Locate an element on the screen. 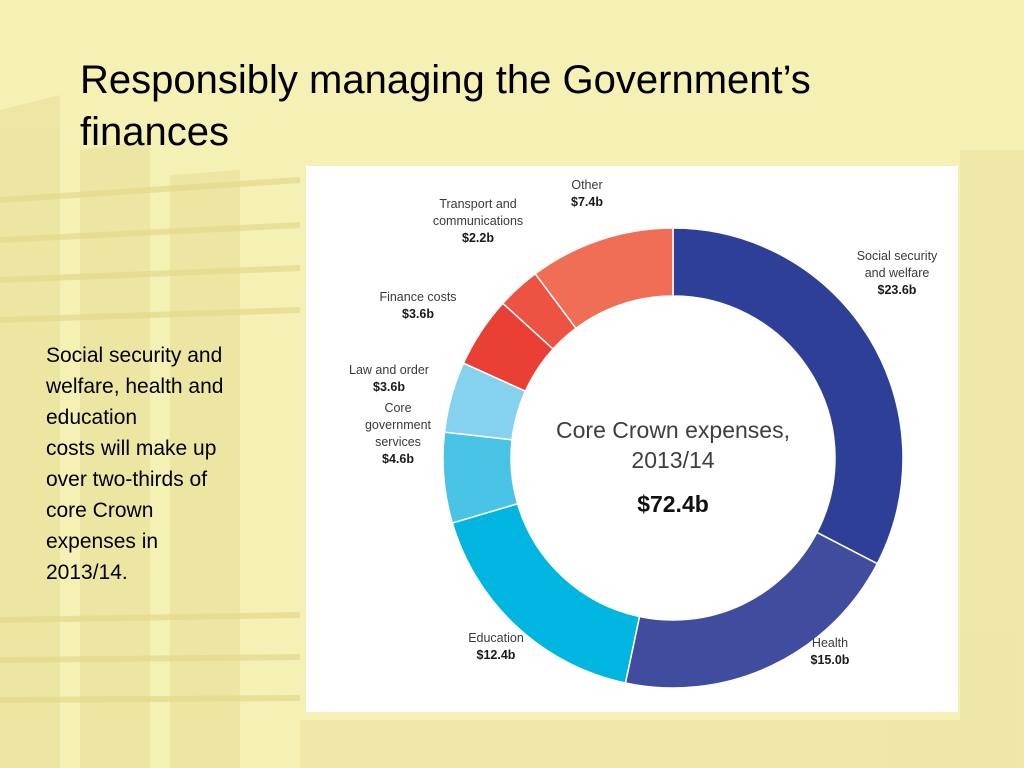 The width and height of the screenshot is (1024, 768). slice-value-label: $23.6b is located at coordinates (897, 290).